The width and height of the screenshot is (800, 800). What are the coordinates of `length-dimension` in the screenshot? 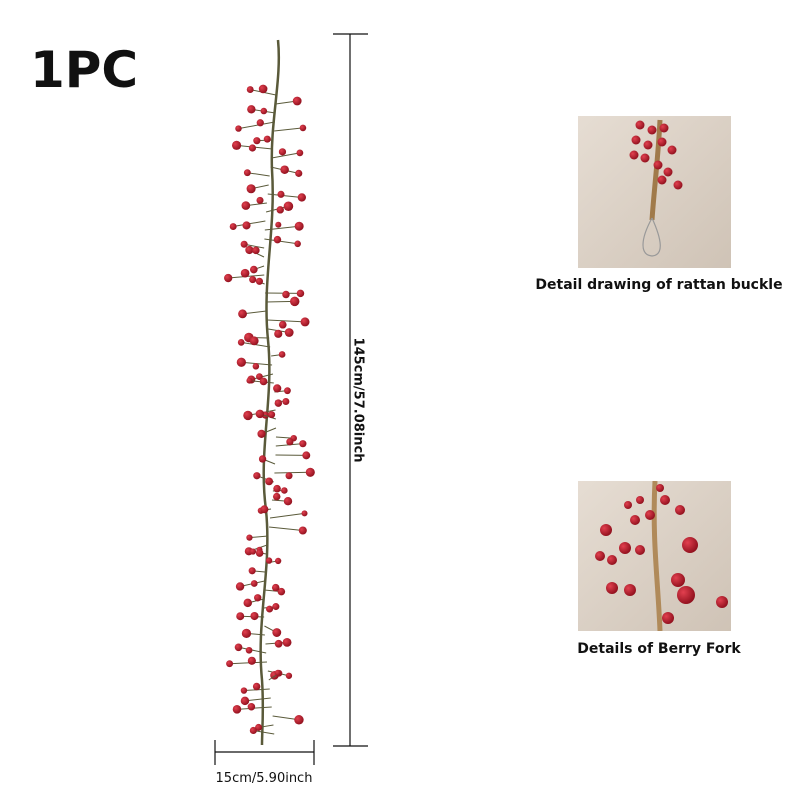 It's located at (350, 390).